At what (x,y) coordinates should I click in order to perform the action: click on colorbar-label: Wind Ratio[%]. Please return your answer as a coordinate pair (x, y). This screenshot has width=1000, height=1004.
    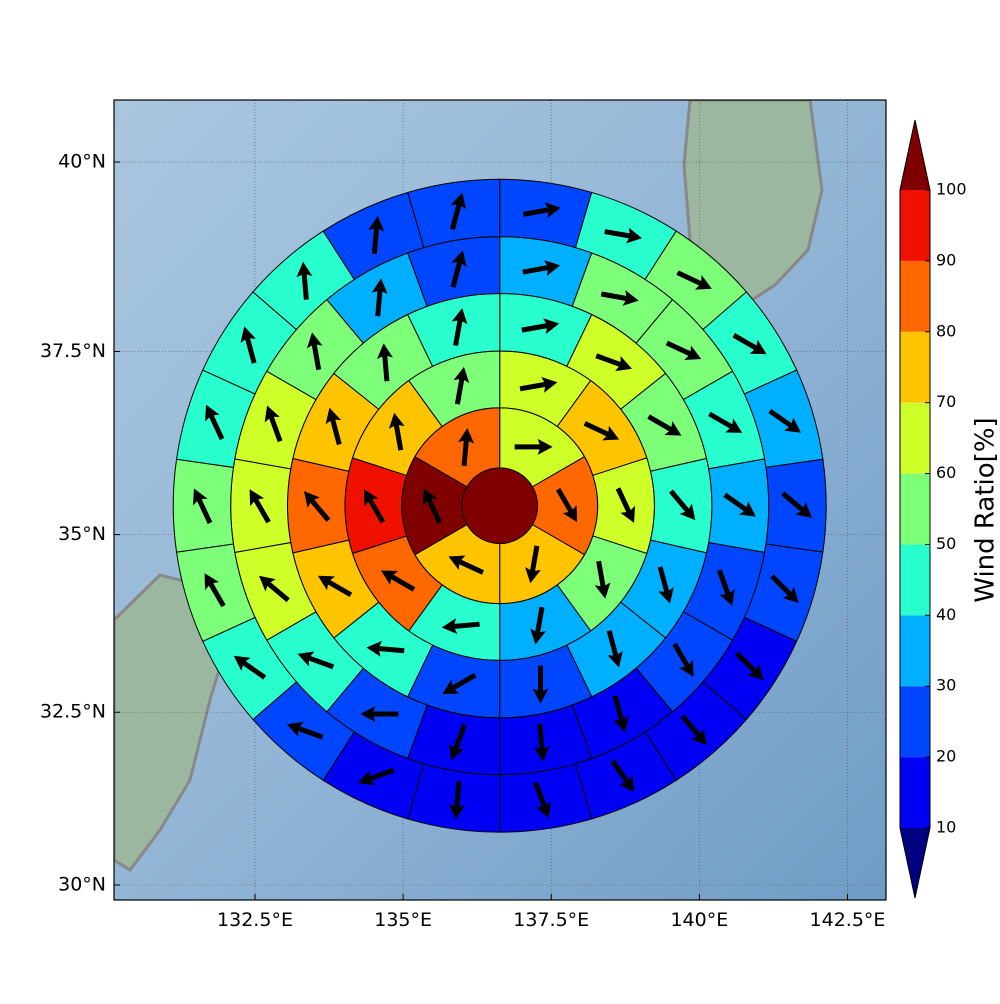
    Looking at the image, I should click on (985, 509).